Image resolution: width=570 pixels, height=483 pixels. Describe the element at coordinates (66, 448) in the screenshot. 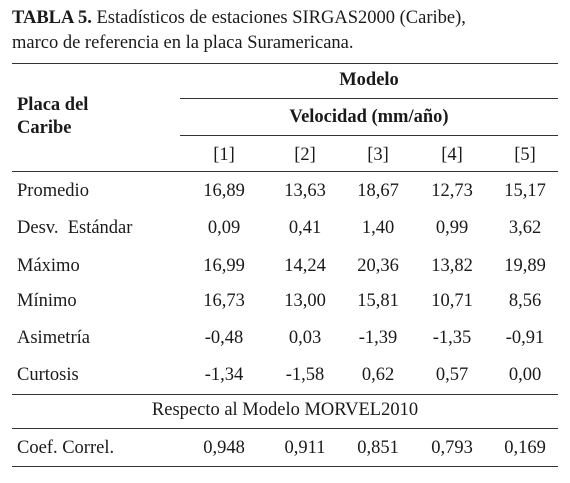

I see `footer-row-label: Coef. Correl.` at that location.